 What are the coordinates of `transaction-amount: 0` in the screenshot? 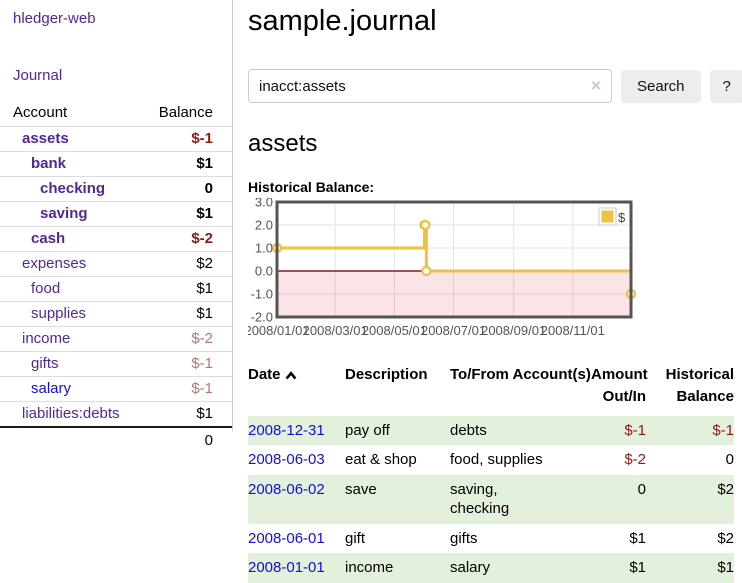 It's located at (618, 499).